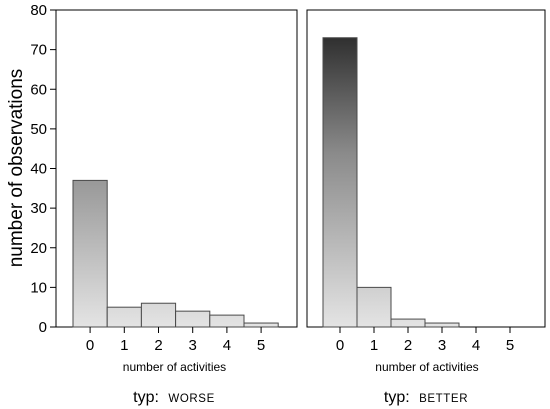 Image resolution: width=550 pixels, height=409 pixels. I want to click on y-axis-title: number of observations, so click(16, 168).